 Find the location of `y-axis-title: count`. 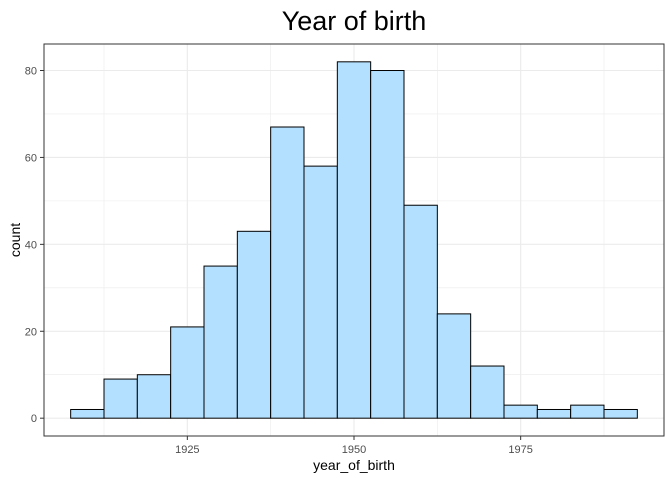

y-axis-title: count is located at coordinates (15, 240).